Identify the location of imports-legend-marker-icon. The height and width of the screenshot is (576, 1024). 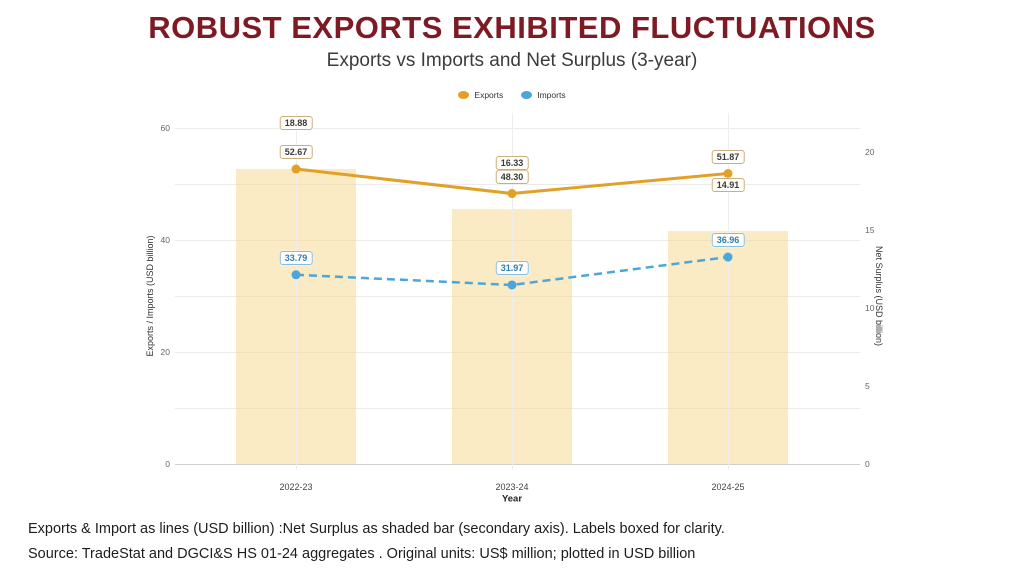
(527, 95).